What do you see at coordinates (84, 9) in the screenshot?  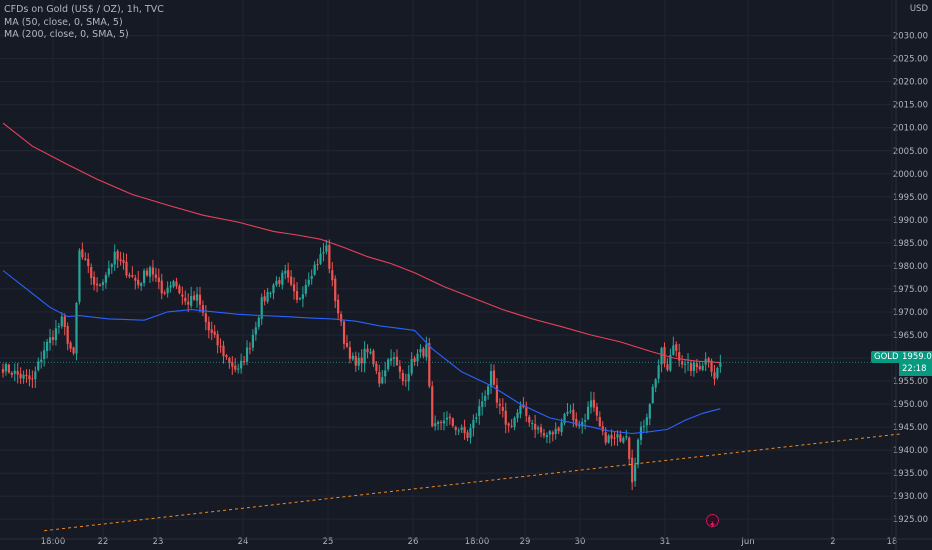 I see `symbol-title: CFDs on Gold (US$ / OZ), 1h, TVC` at bounding box center [84, 9].